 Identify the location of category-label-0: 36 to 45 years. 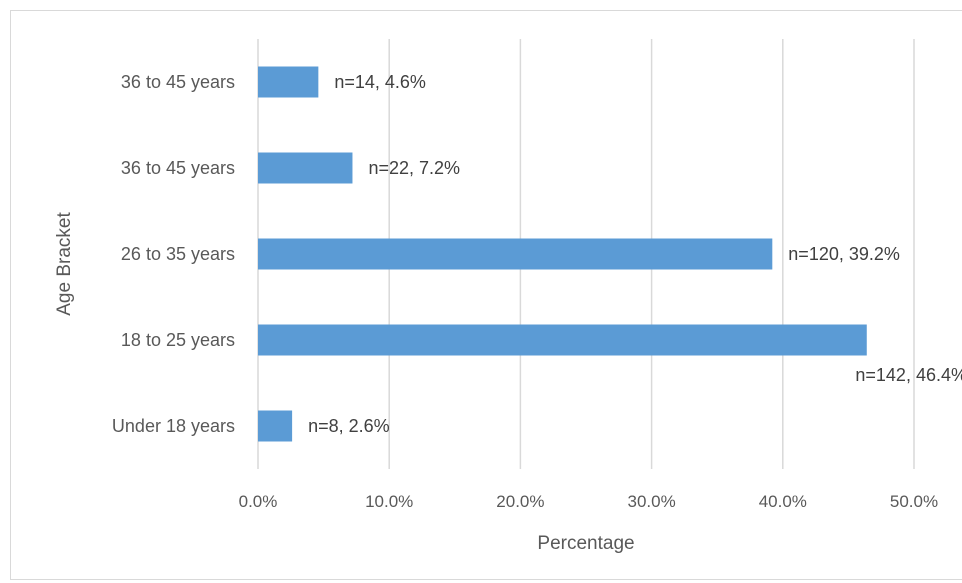
(178, 82).